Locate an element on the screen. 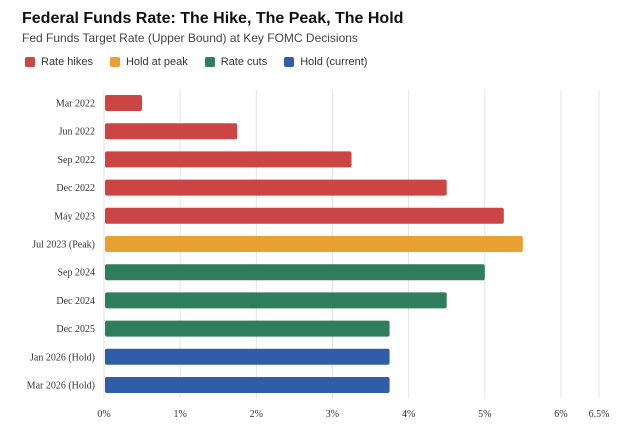  y-tick-label: Jul 2023 (Peak) is located at coordinates (63, 245).